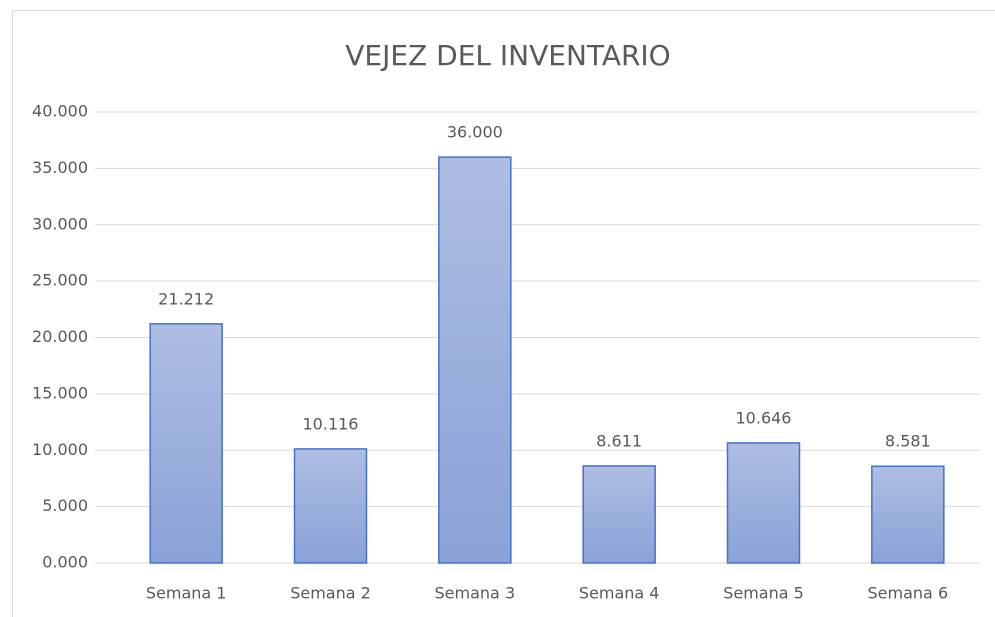  What do you see at coordinates (908, 441) in the screenshot?
I see `data-label: 8.581` at bounding box center [908, 441].